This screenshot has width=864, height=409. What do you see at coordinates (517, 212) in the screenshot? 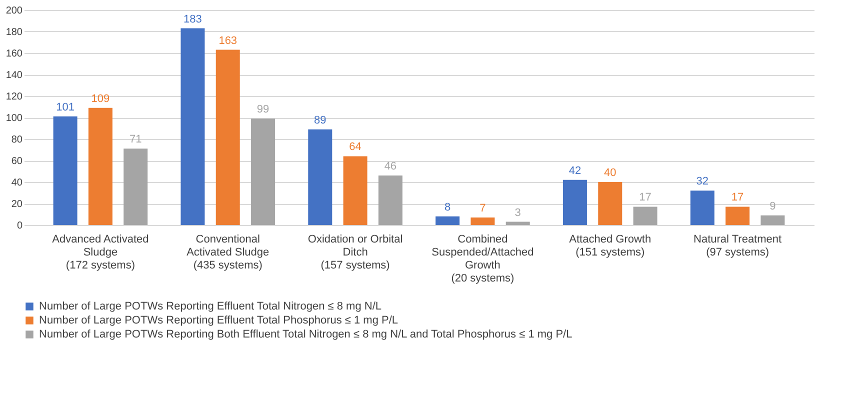
I see `data-label: 3` at bounding box center [517, 212].